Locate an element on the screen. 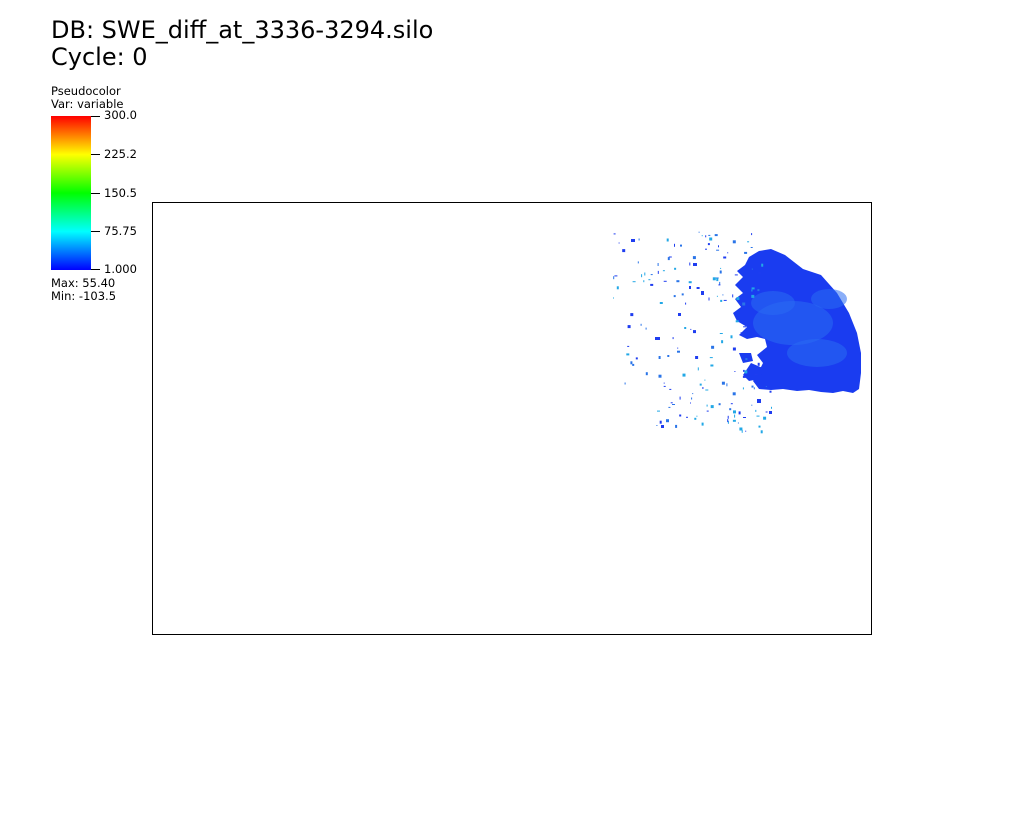 The width and height of the screenshot is (1024, 837). database-title: DB: SWE_diff_at_3336-3294.silo is located at coordinates (242, 30).